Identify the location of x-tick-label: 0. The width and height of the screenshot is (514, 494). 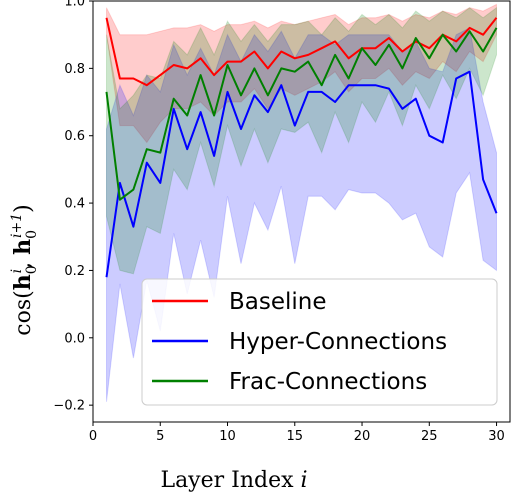
(93, 436).